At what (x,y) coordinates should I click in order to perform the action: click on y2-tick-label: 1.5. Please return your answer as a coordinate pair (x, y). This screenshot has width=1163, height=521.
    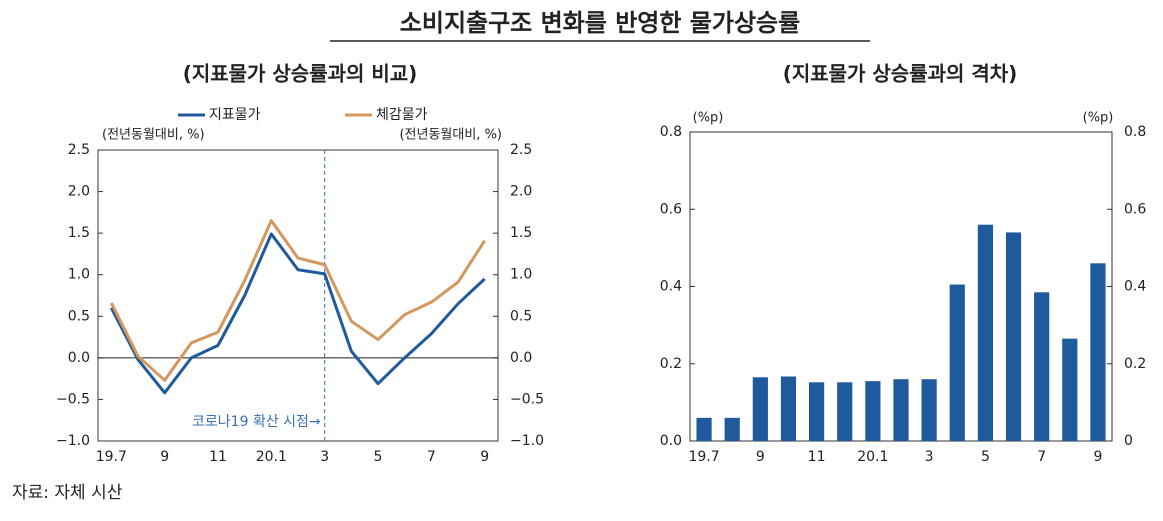
    Looking at the image, I should click on (521, 233).